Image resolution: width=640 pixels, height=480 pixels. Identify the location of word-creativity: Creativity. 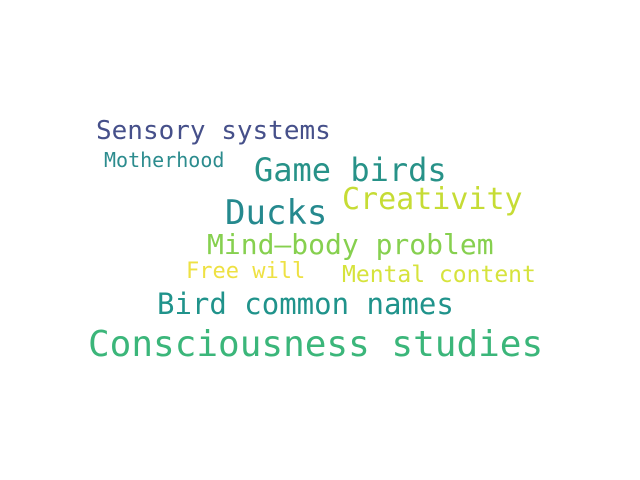
(432, 199).